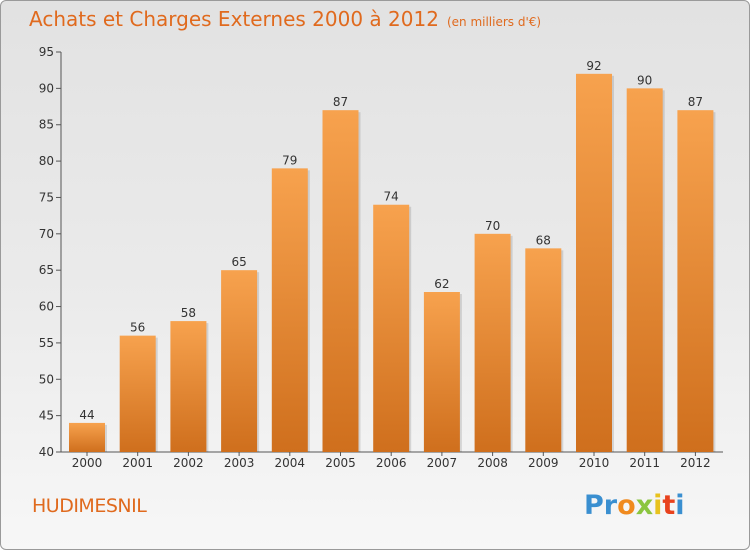  What do you see at coordinates (594, 463) in the screenshot?
I see `x-tick-label: 2010` at bounding box center [594, 463].